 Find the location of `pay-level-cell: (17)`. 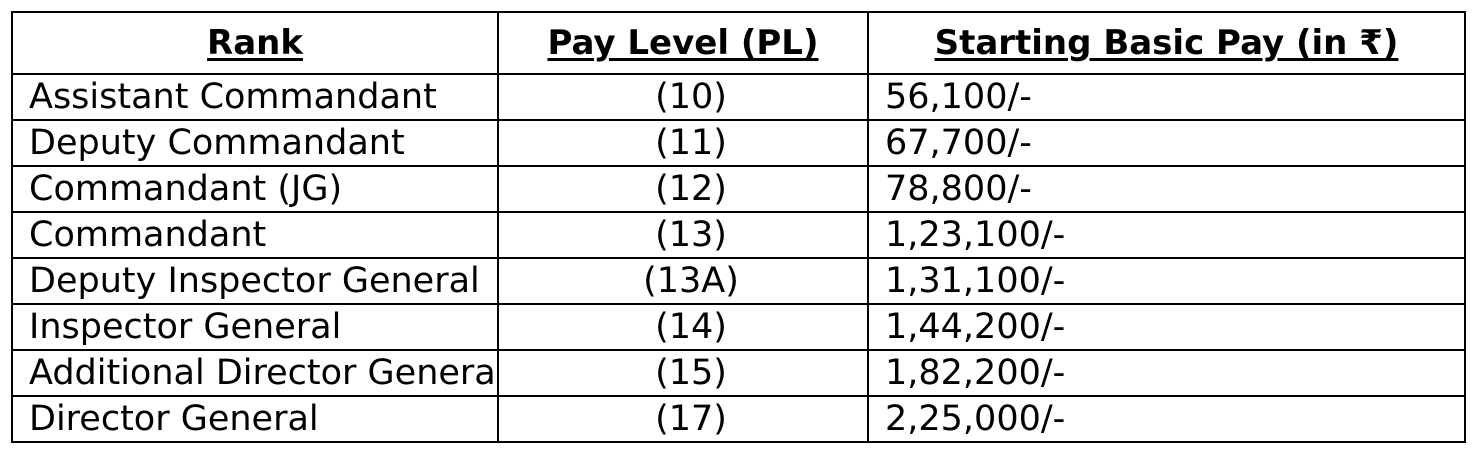

pay-level-cell: (17) is located at coordinates (683, 419).